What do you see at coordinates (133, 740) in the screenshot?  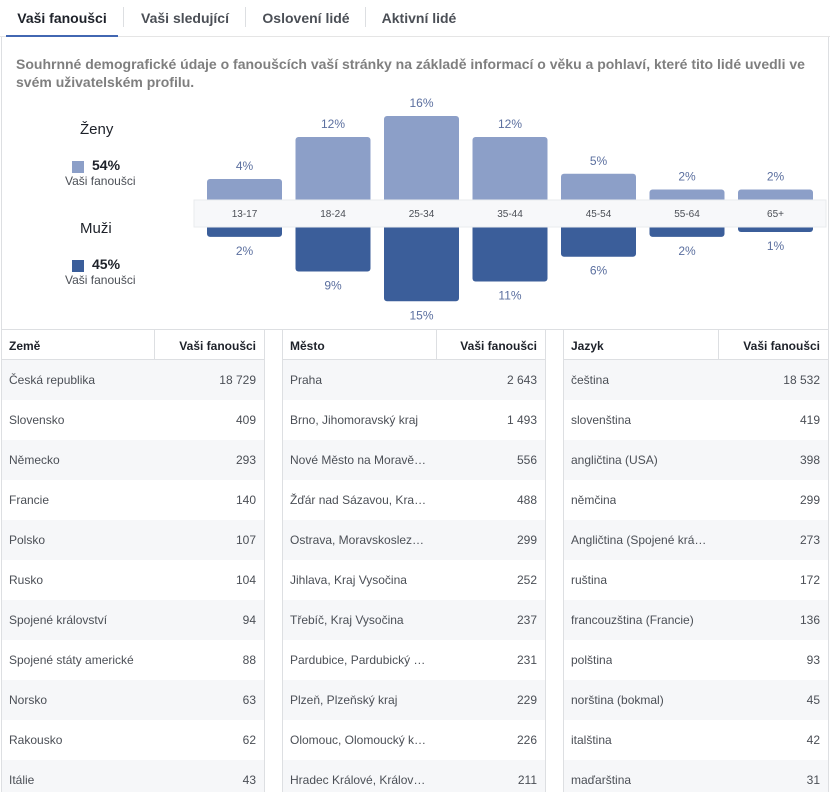 I see `table-row: Rakousko 62` at bounding box center [133, 740].